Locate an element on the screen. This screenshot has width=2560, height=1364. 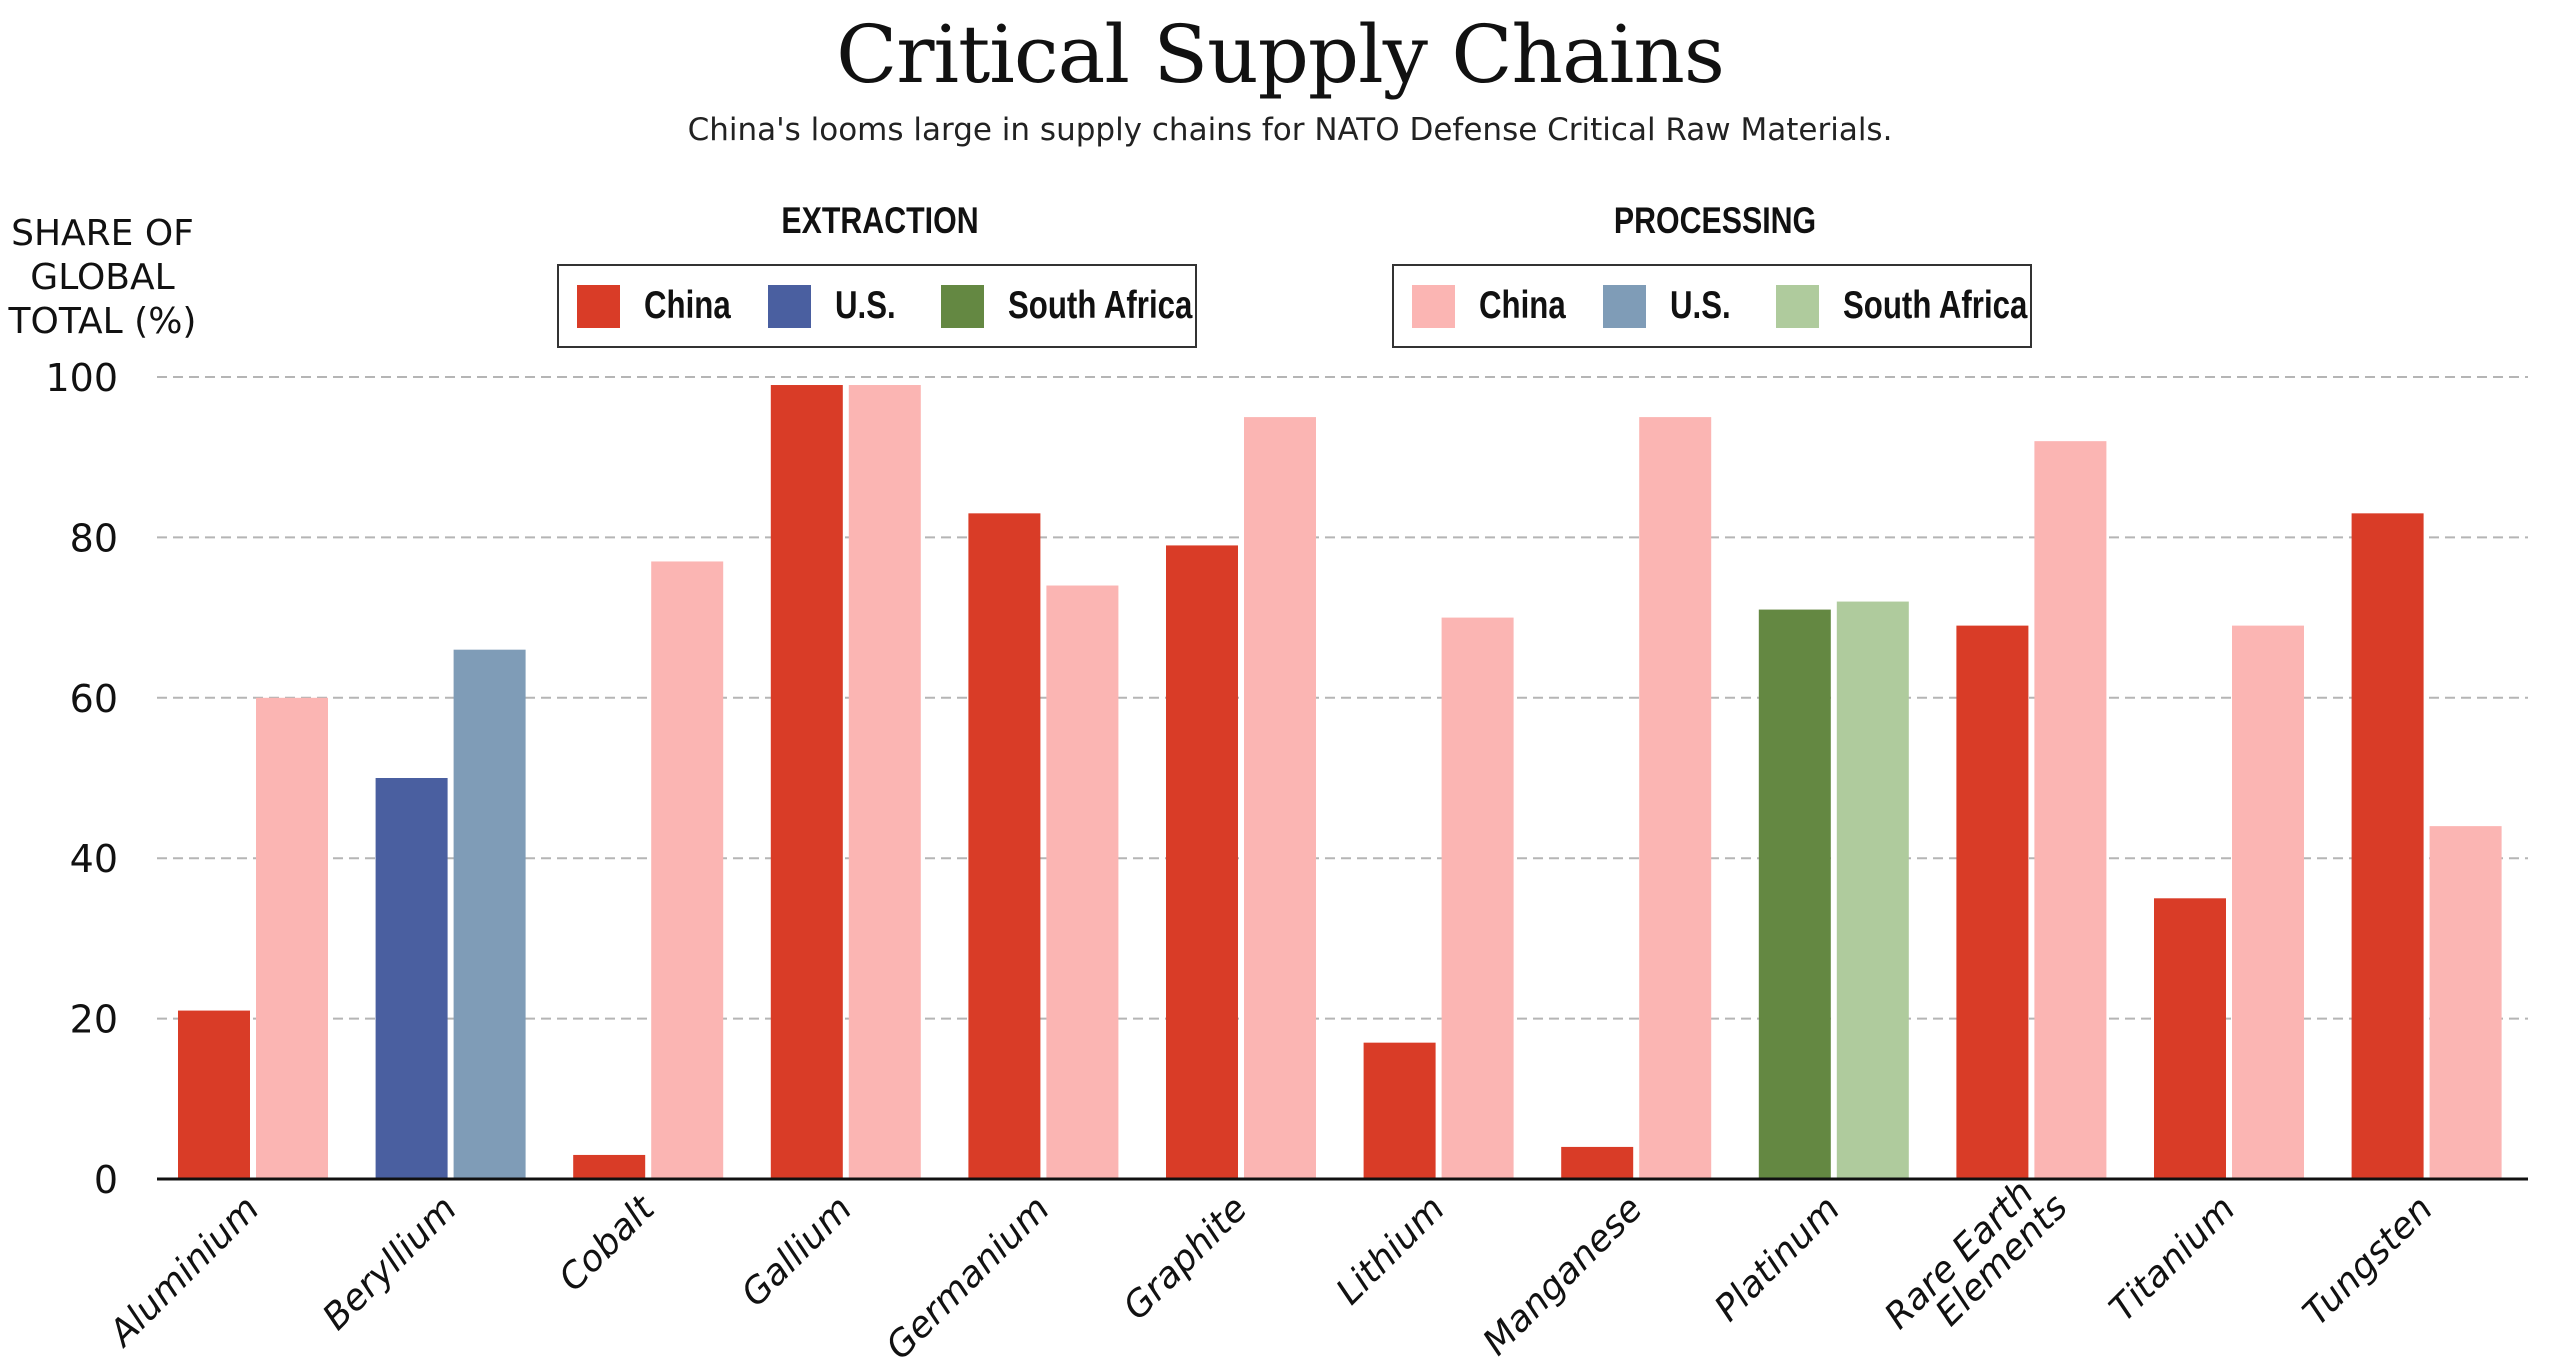
bar-extraction-aluminium is located at coordinates (214, 1094).